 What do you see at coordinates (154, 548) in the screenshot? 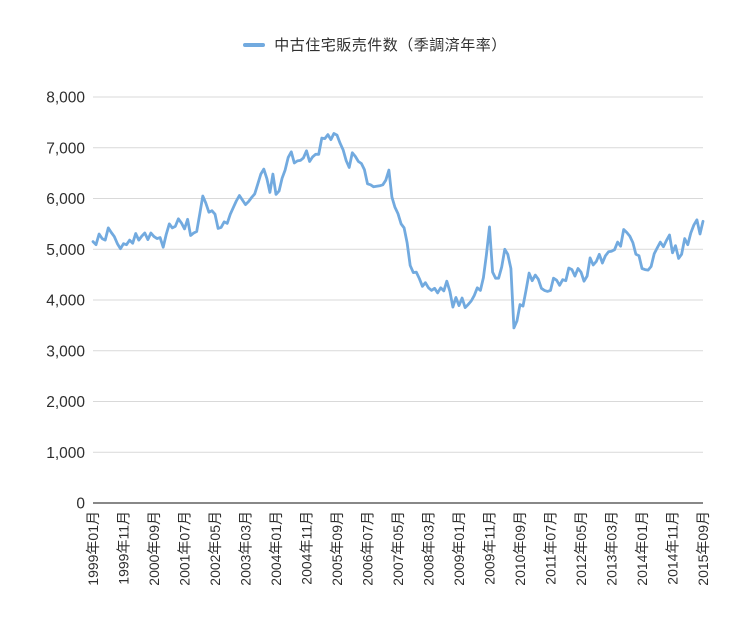
I see `x-tick-label: 2000年09月` at bounding box center [154, 548].